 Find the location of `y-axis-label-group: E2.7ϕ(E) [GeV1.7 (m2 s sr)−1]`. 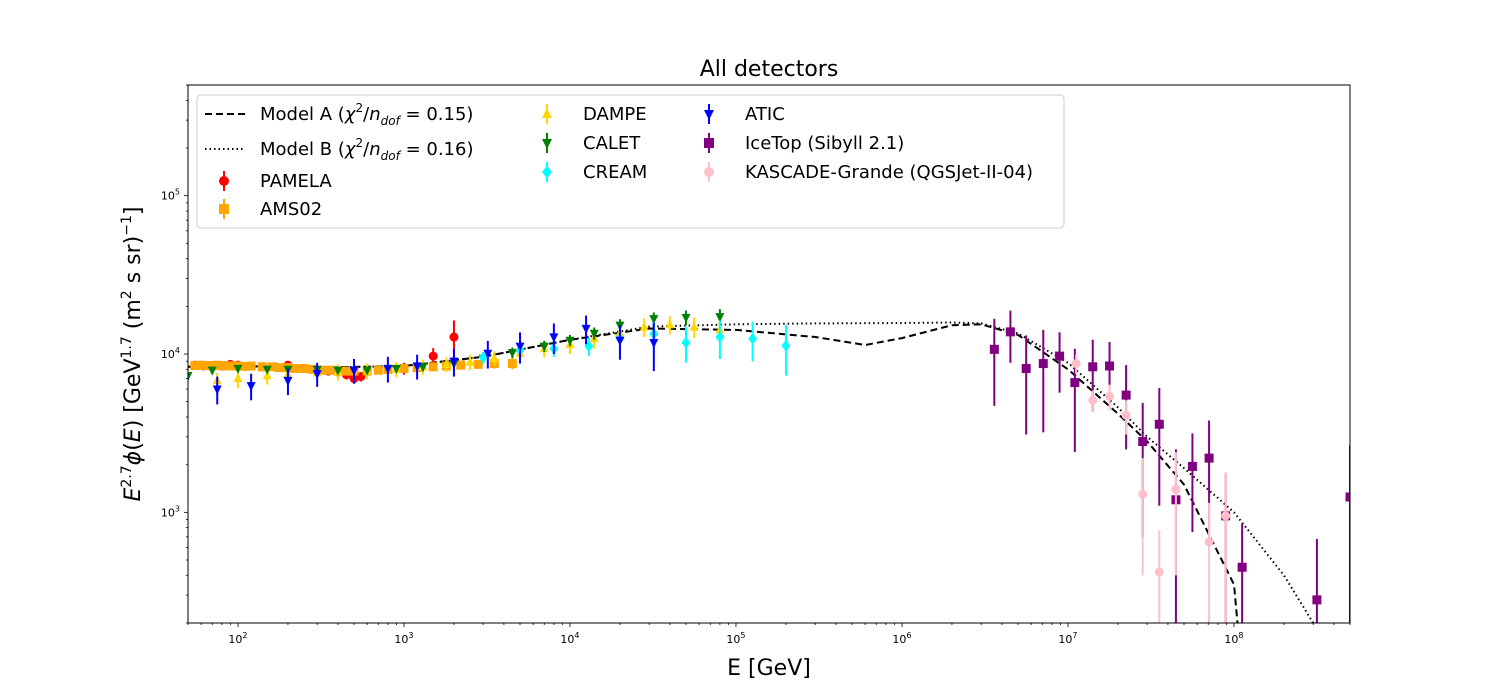

y-axis-label-group: E2.7ϕ(E) [GeV1.7 (m2 s sr)−1] is located at coordinates (132, 354).